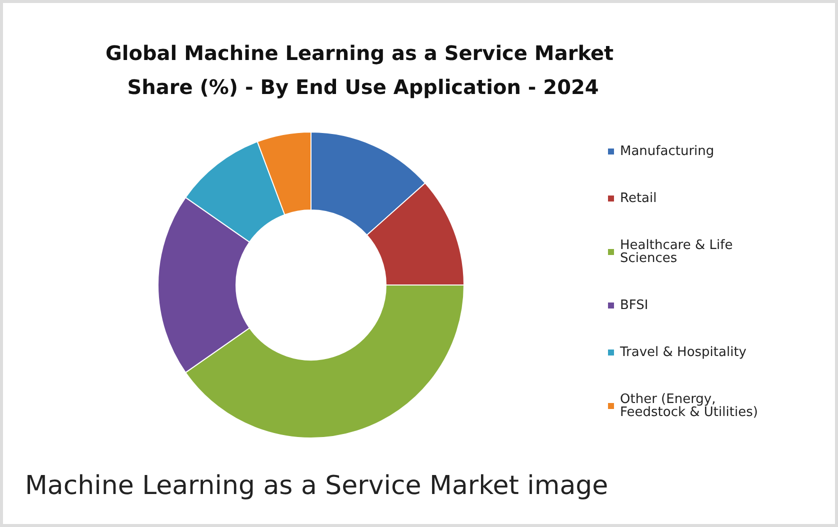 The height and width of the screenshot is (527, 838). Describe the element at coordinates (689, 406) in the screenshot. I see `legend-label: Other (Energy, Feedstock & Utilities)` at that location.